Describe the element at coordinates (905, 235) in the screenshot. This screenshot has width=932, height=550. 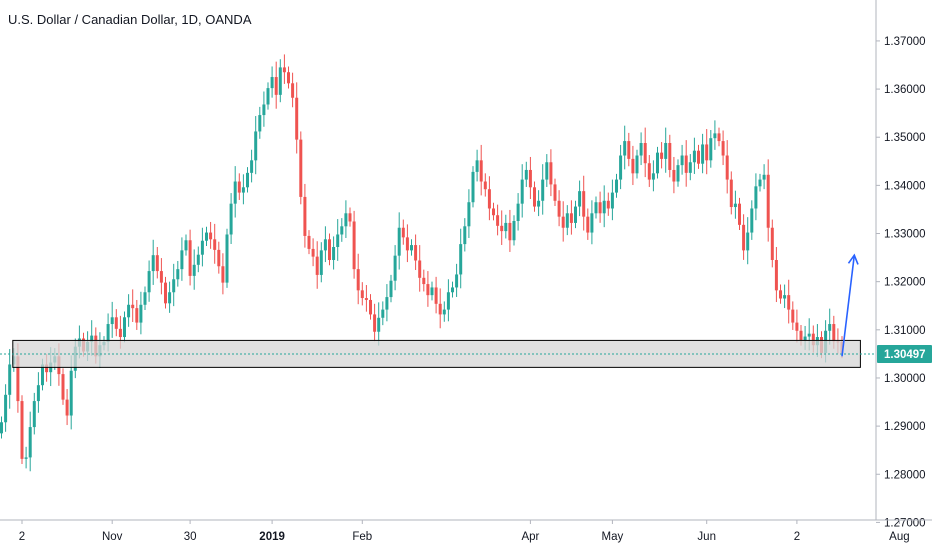
I see `price-tick-label: 1.33000` at that location.